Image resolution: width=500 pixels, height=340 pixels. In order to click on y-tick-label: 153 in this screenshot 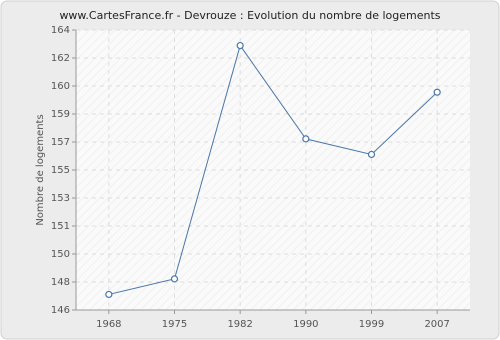, I will do `click(60, 198)`.